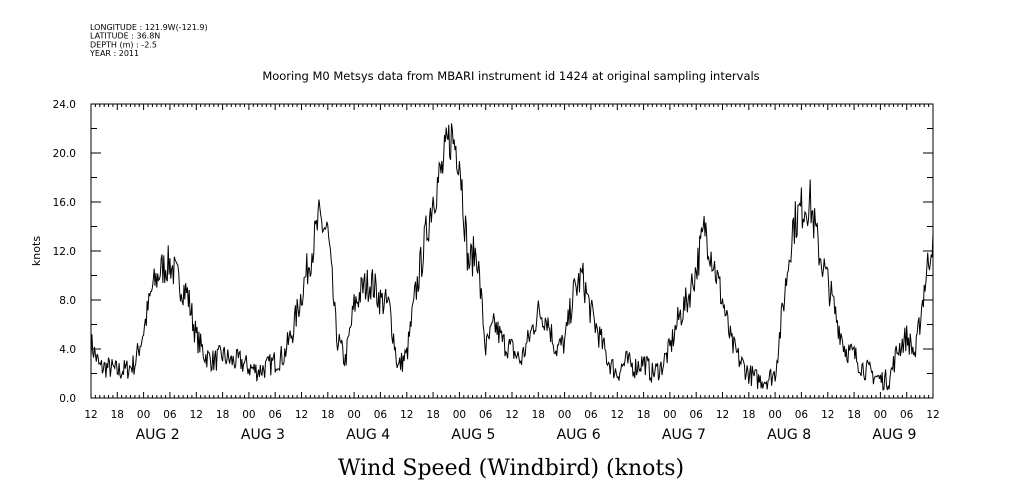  I want to click on y-tick-label: 20.0, so click(64, 154).